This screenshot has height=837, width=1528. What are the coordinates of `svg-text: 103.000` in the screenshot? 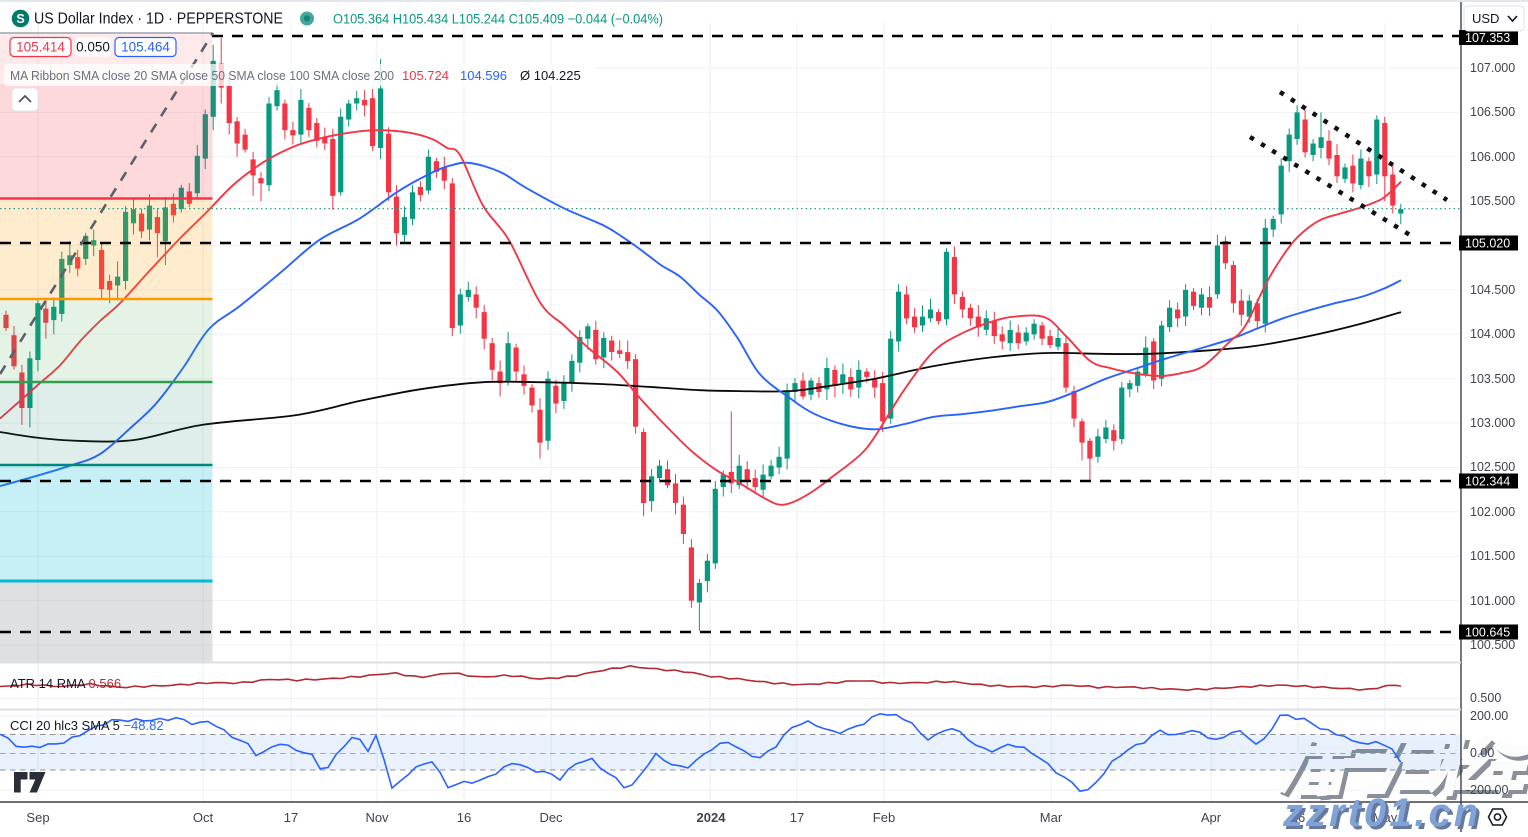 It's located at (1492, 423).